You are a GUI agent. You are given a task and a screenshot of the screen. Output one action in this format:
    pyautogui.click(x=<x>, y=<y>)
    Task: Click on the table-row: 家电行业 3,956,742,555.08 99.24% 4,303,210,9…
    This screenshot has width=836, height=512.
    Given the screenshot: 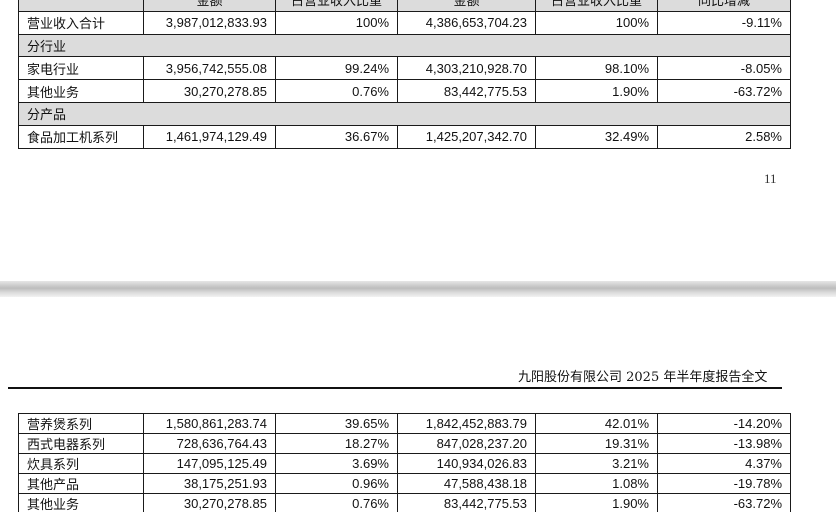 What is the action you would take?
    pyautogui.click(x=404, y=68)
    